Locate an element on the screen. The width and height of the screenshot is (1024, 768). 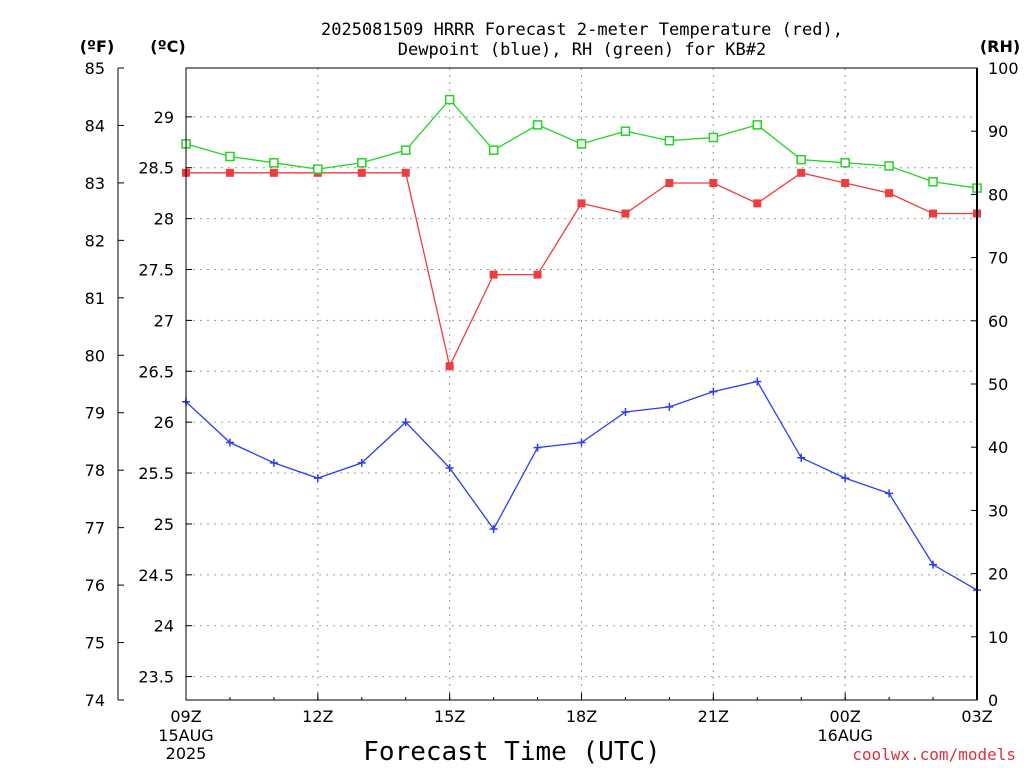
rh-tick-label: 50 is located at coordinates (998, 384).